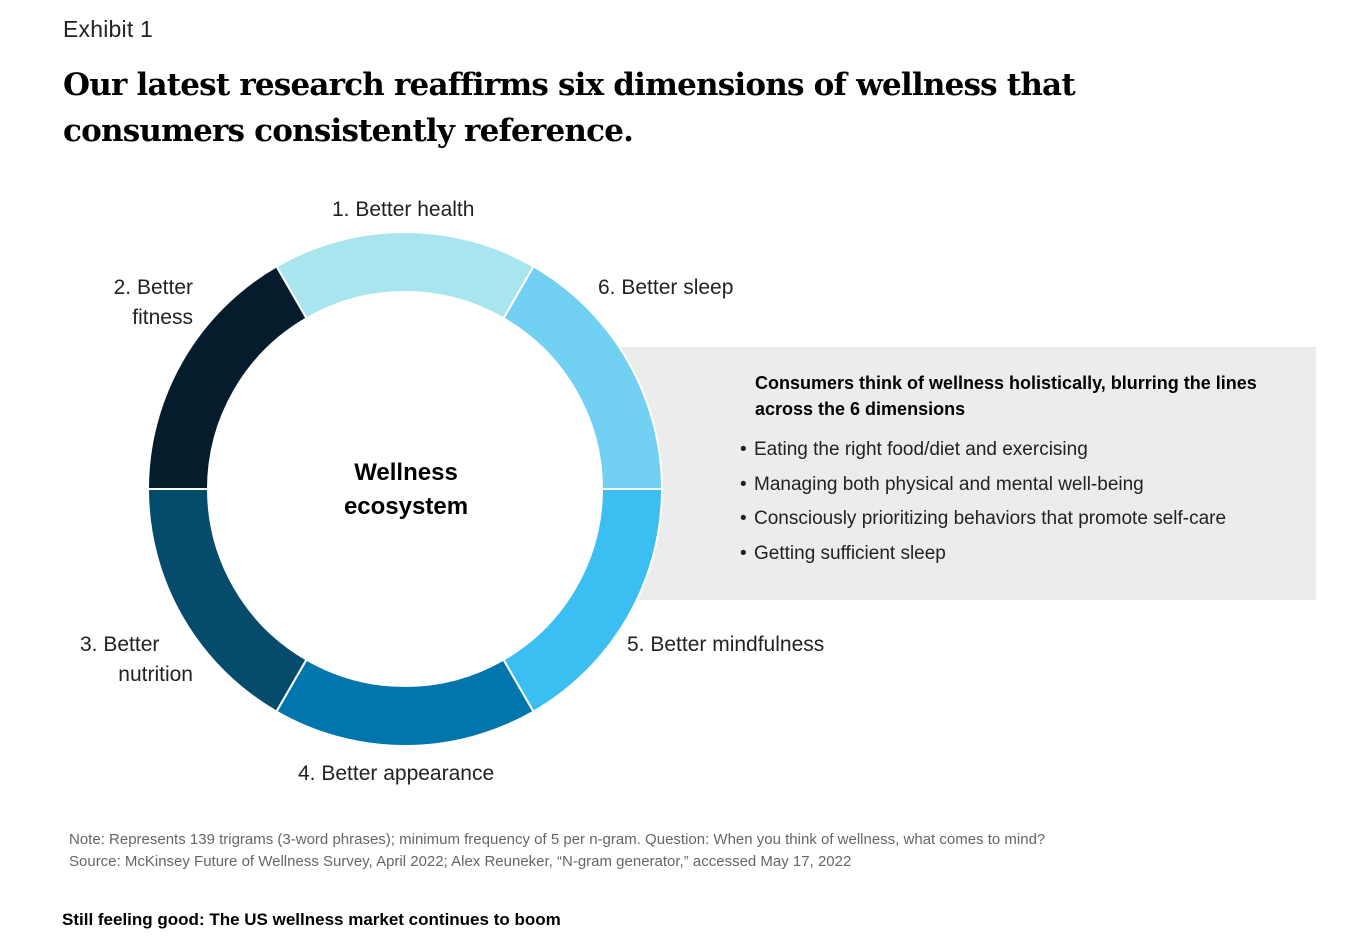  Describe the element at coordinates (583, 377) in the screenshot. I see `ring-segment-sleep` at that location.